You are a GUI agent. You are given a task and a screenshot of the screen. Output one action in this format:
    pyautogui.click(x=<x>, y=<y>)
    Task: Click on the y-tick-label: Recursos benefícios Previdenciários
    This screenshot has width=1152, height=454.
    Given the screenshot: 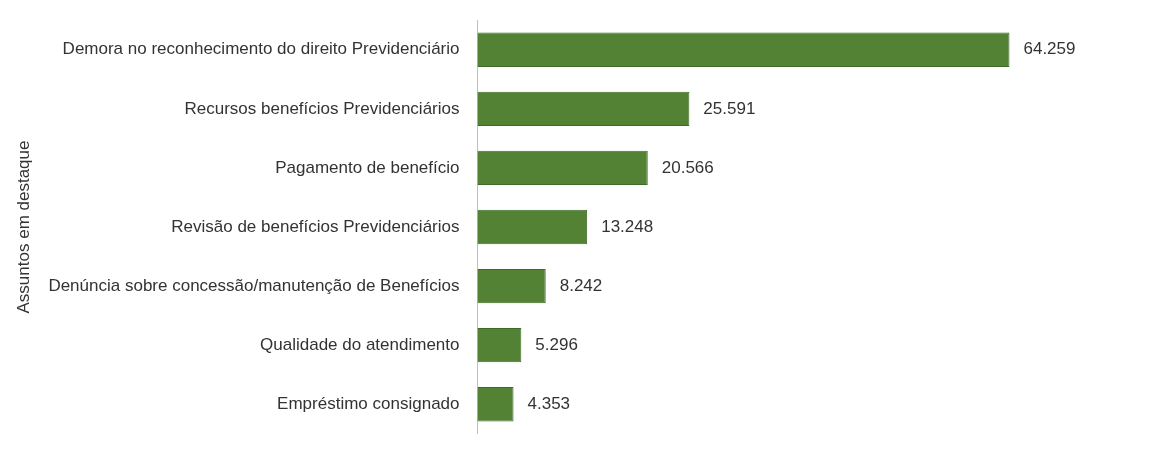 What is the action you would take?
    pyautogui.click(x=322, y=108)
    